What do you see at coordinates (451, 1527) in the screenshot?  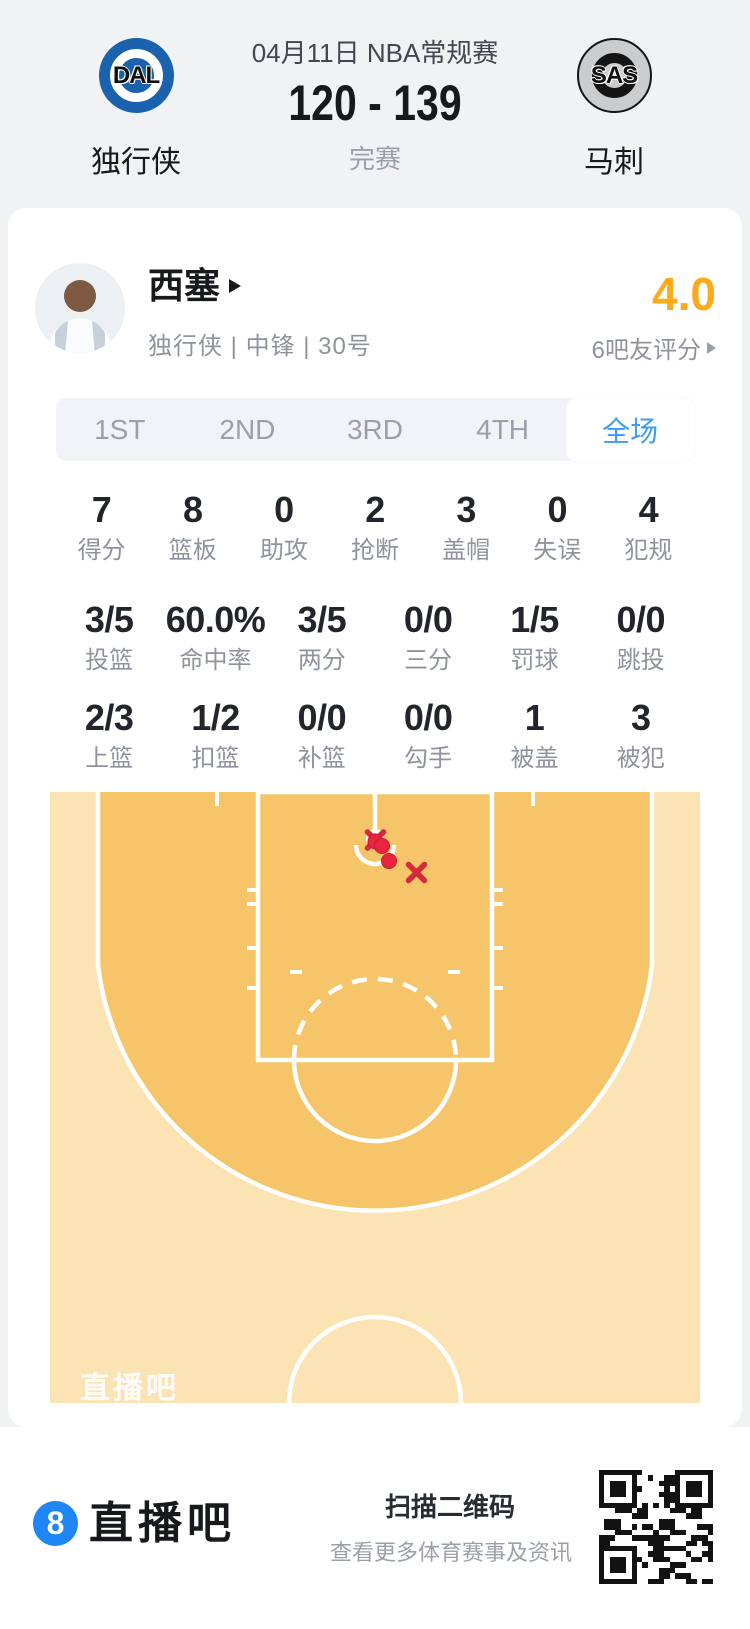 I see `scan-hint: 扫描二维码 查看更多体育赛事及资讯` at bounding box center [451, 1527].